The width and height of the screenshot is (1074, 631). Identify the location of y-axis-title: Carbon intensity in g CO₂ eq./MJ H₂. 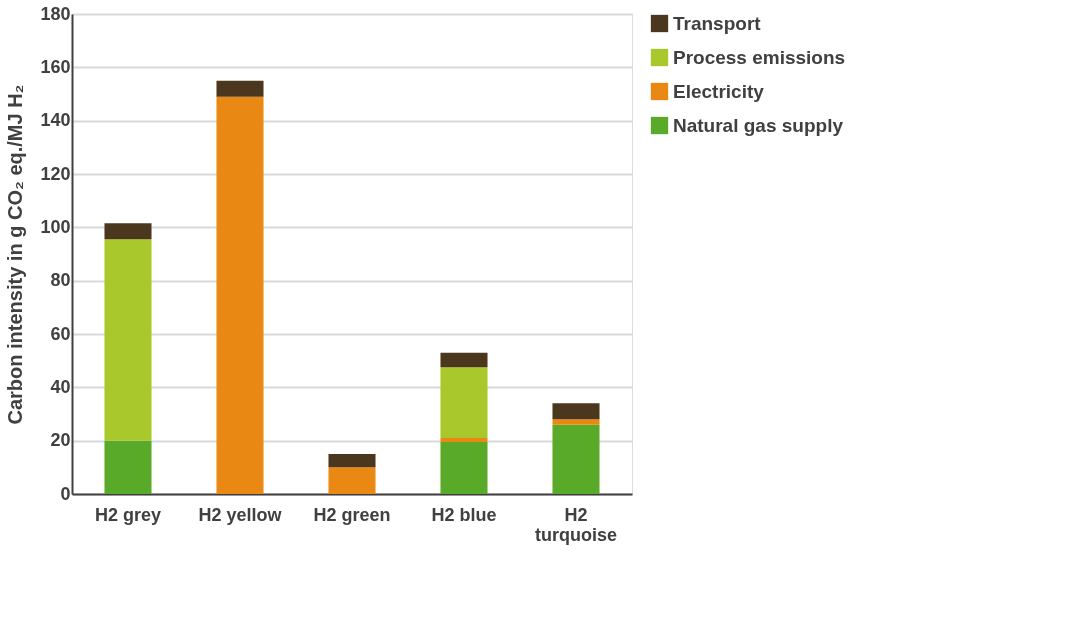
(15, 254).